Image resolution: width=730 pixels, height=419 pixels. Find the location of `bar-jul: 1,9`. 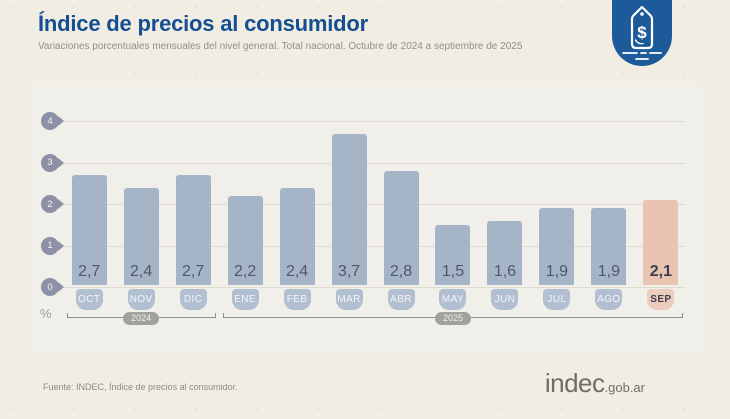

bar-jul: 1,9 is located at coordinates (557, 246).